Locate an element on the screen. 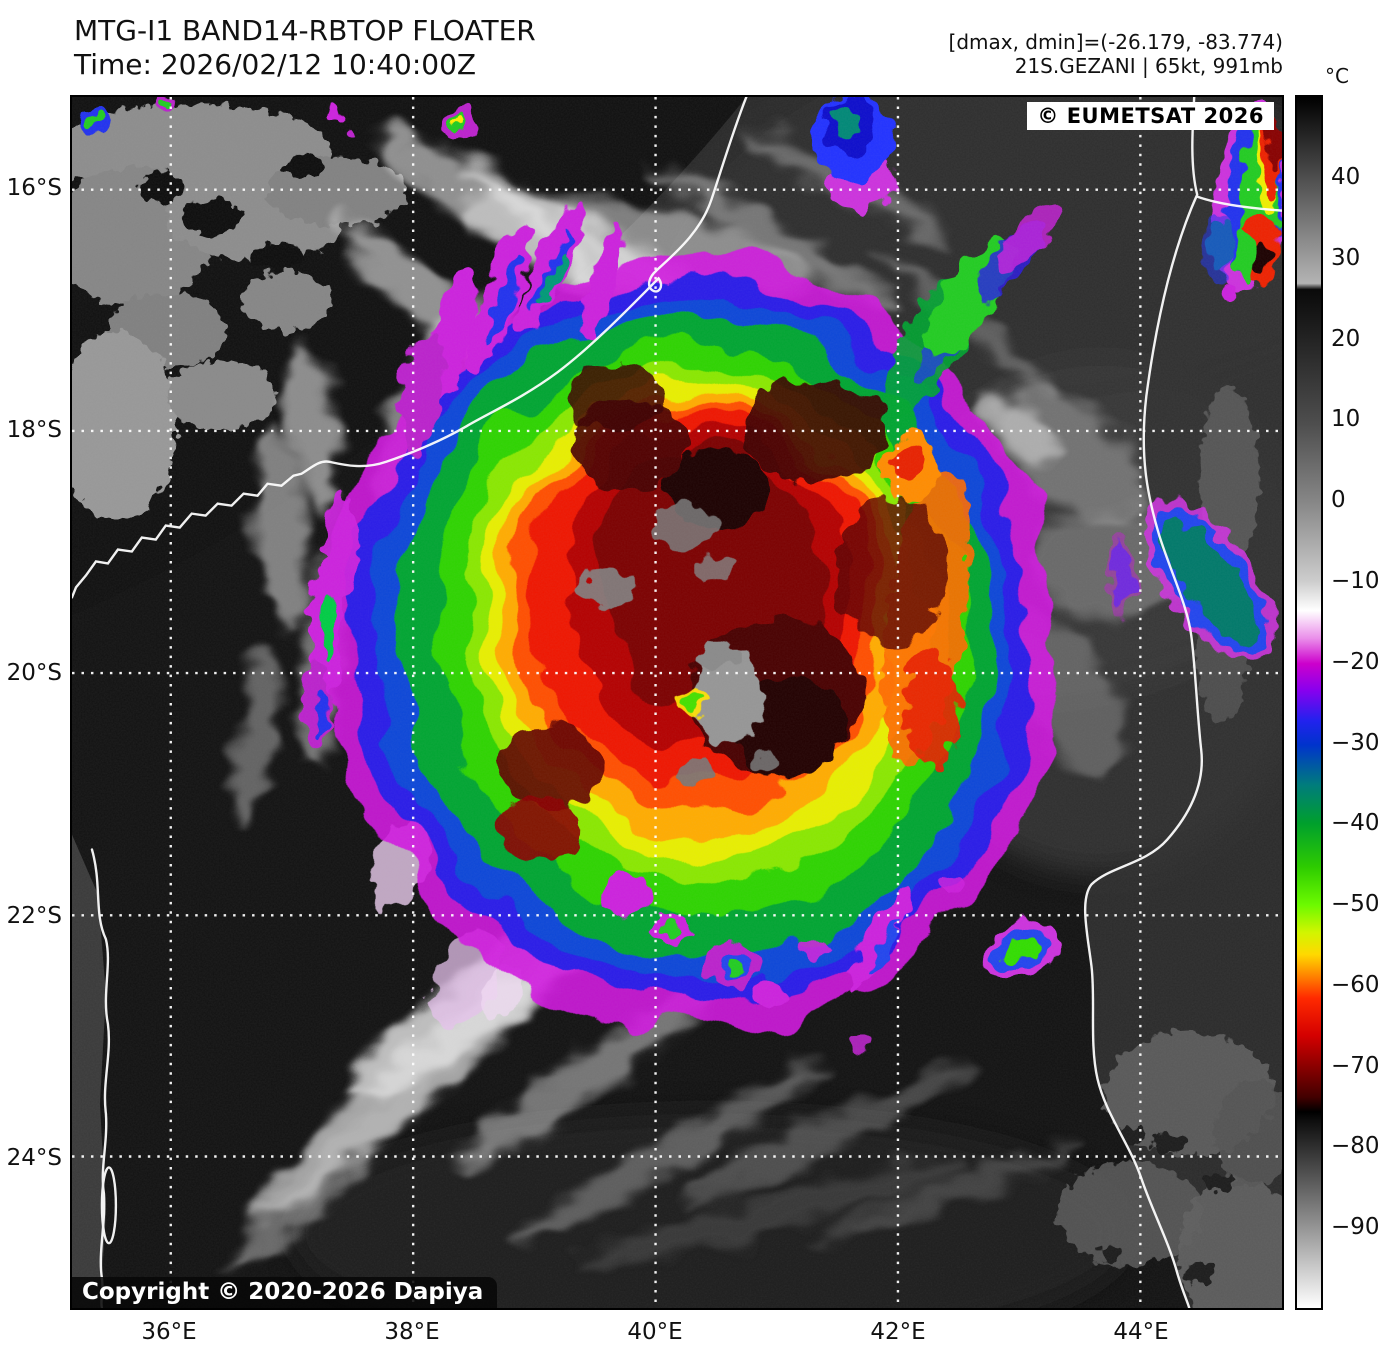  dmax-dmin-value: [dmax, dmin]=(-26.179, -83.774) is located at coordinates (1115, 42).